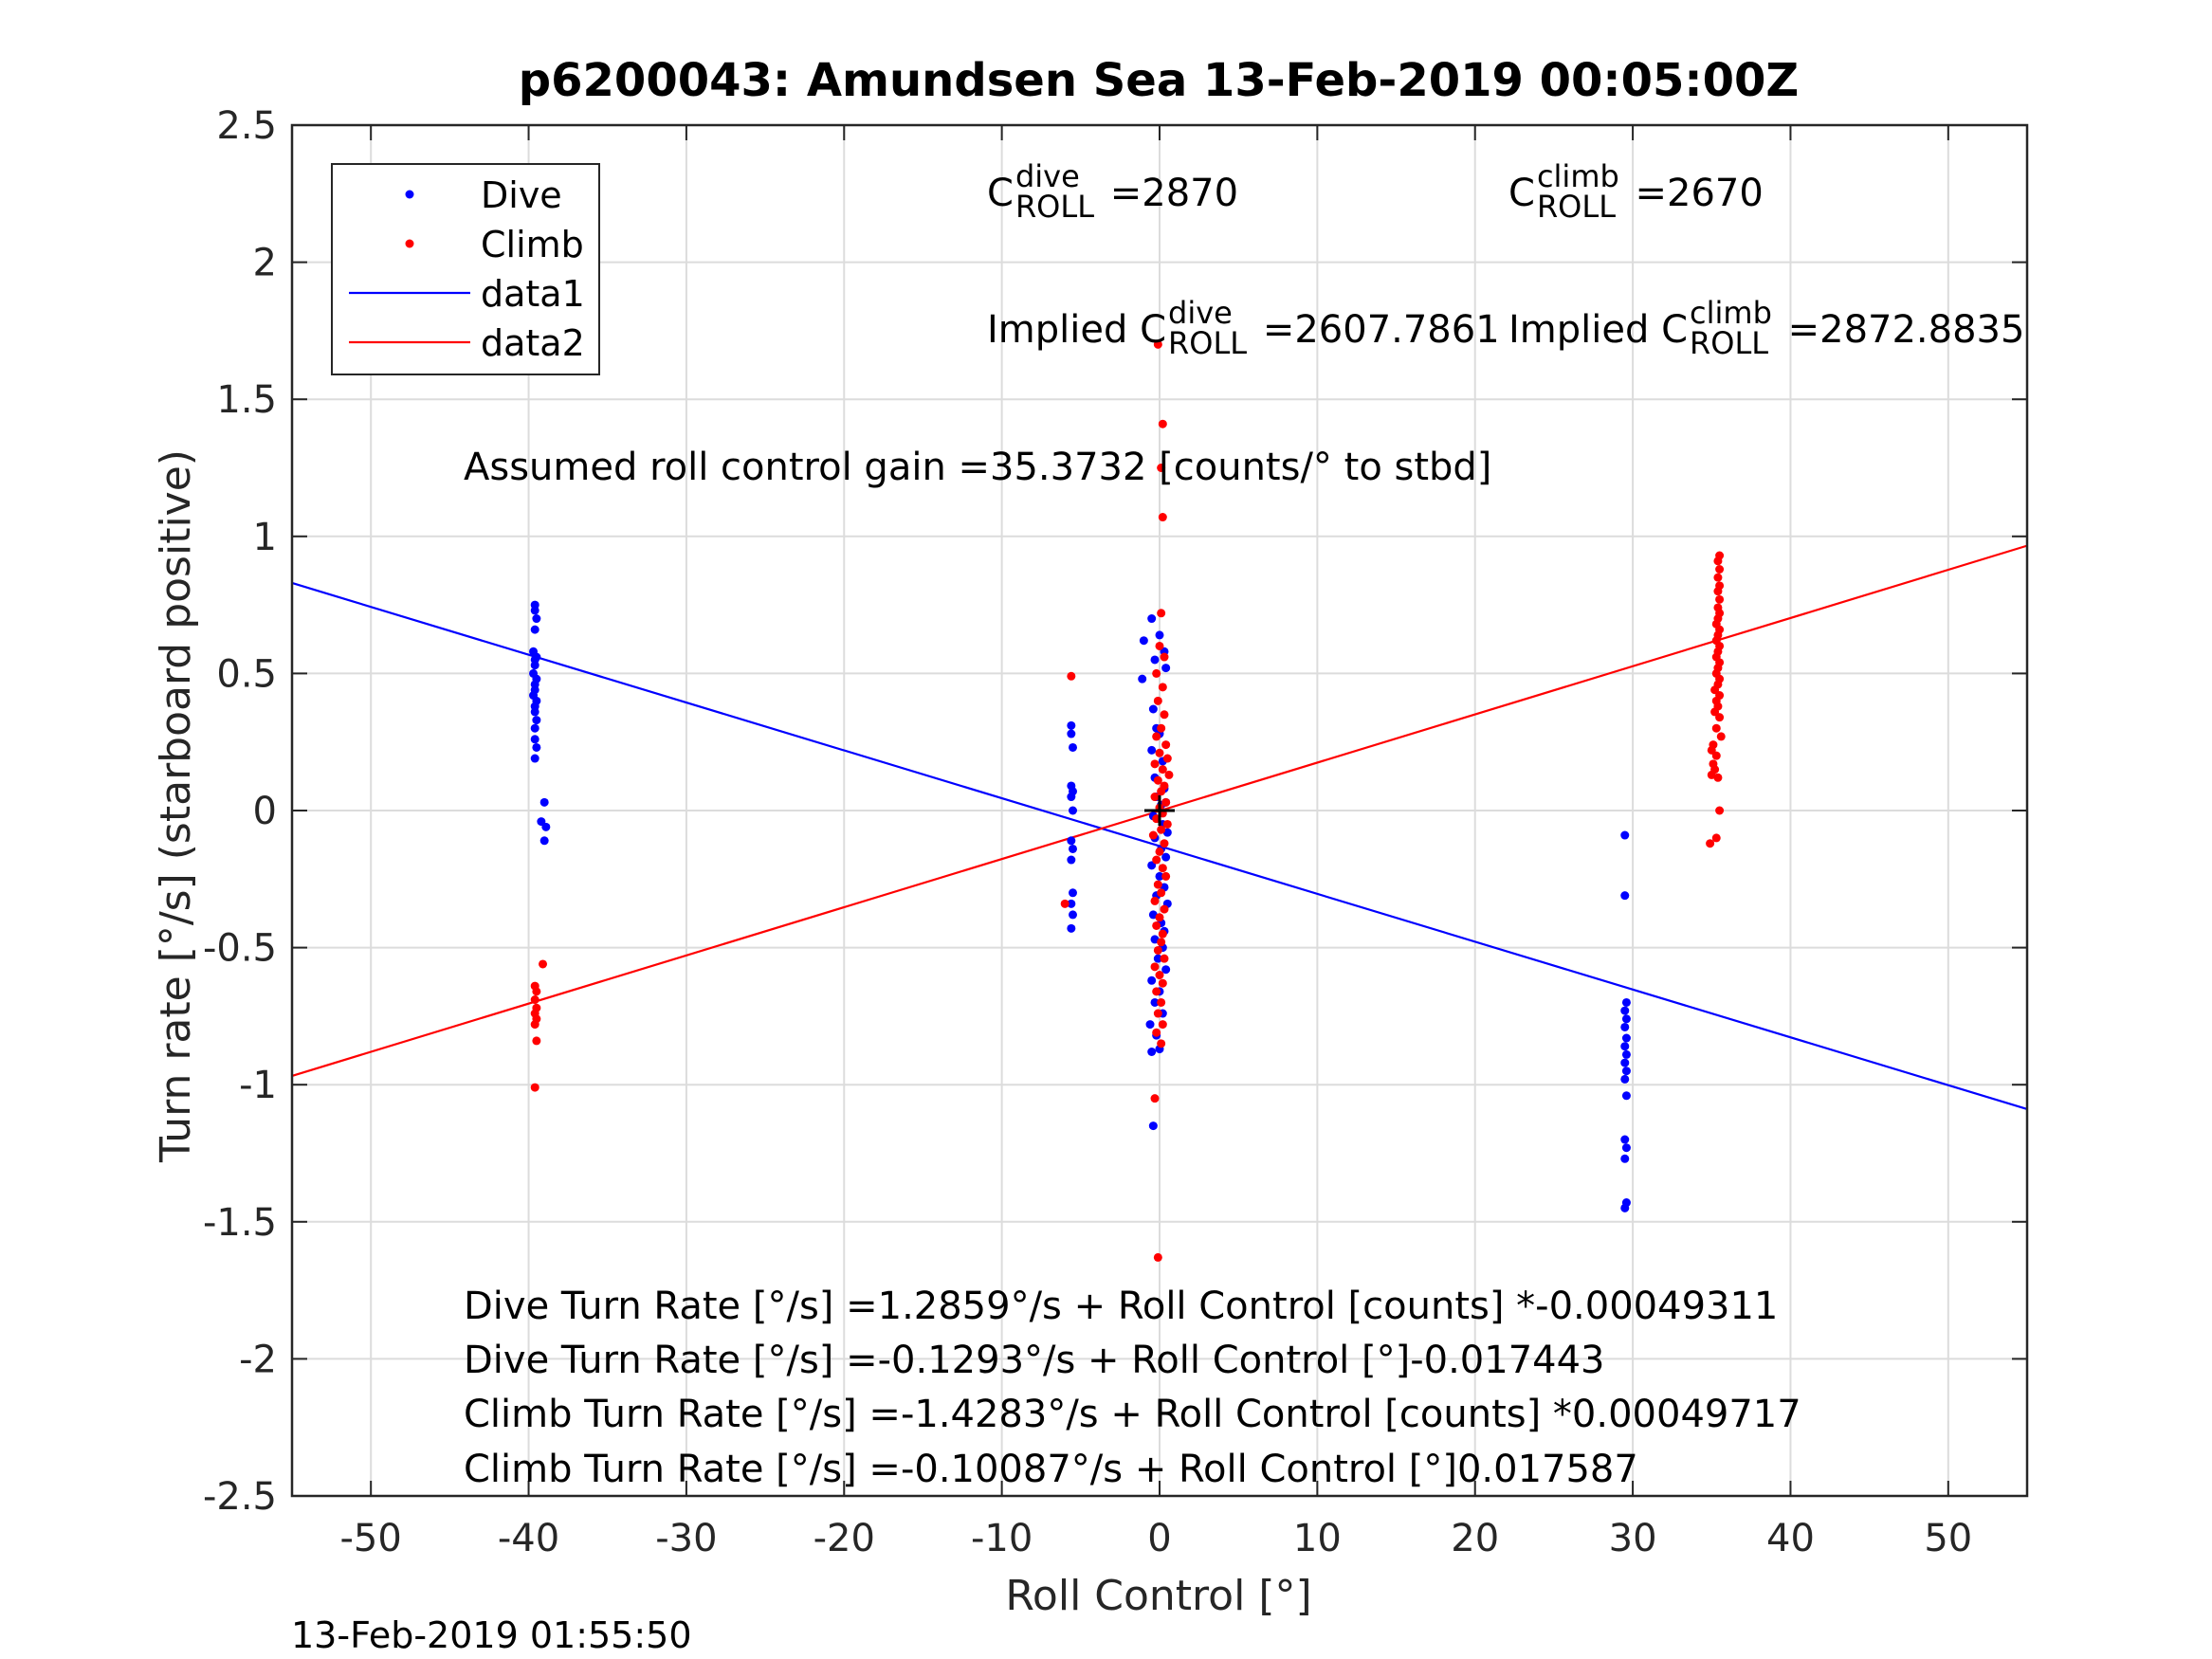 This screenshot has height=1659, width=2212. What do you see at coordinates (533, 343) in the screenshot?
I see `legend-label-data2: data2` at bounding box center [533, 343].